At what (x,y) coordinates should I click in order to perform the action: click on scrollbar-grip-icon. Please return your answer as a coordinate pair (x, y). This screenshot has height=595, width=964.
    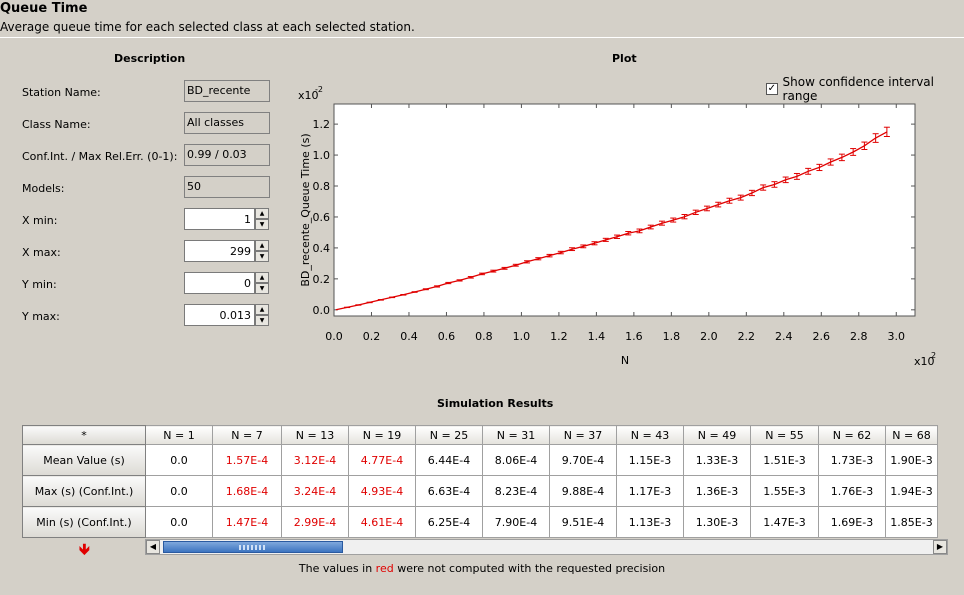
    Looking at the image, I should click on (252, 547).